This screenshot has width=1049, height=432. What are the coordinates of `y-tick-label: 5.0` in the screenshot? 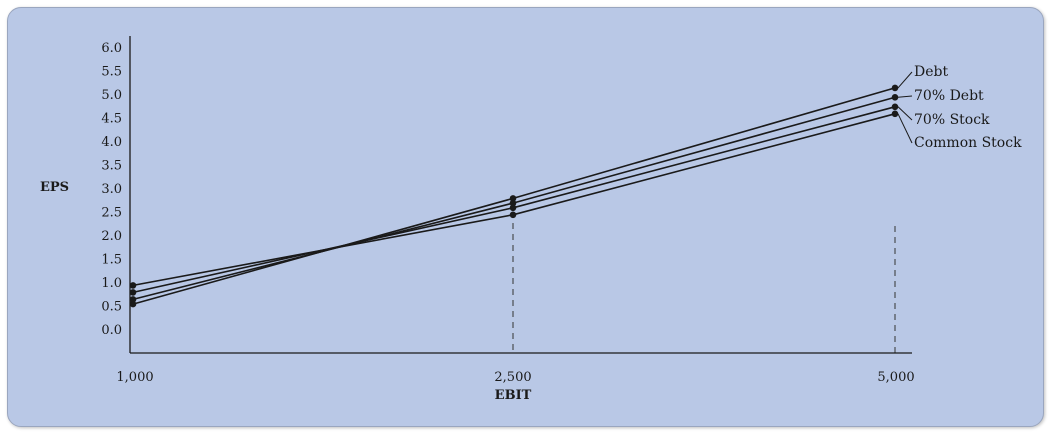 It's located at (111, 95).